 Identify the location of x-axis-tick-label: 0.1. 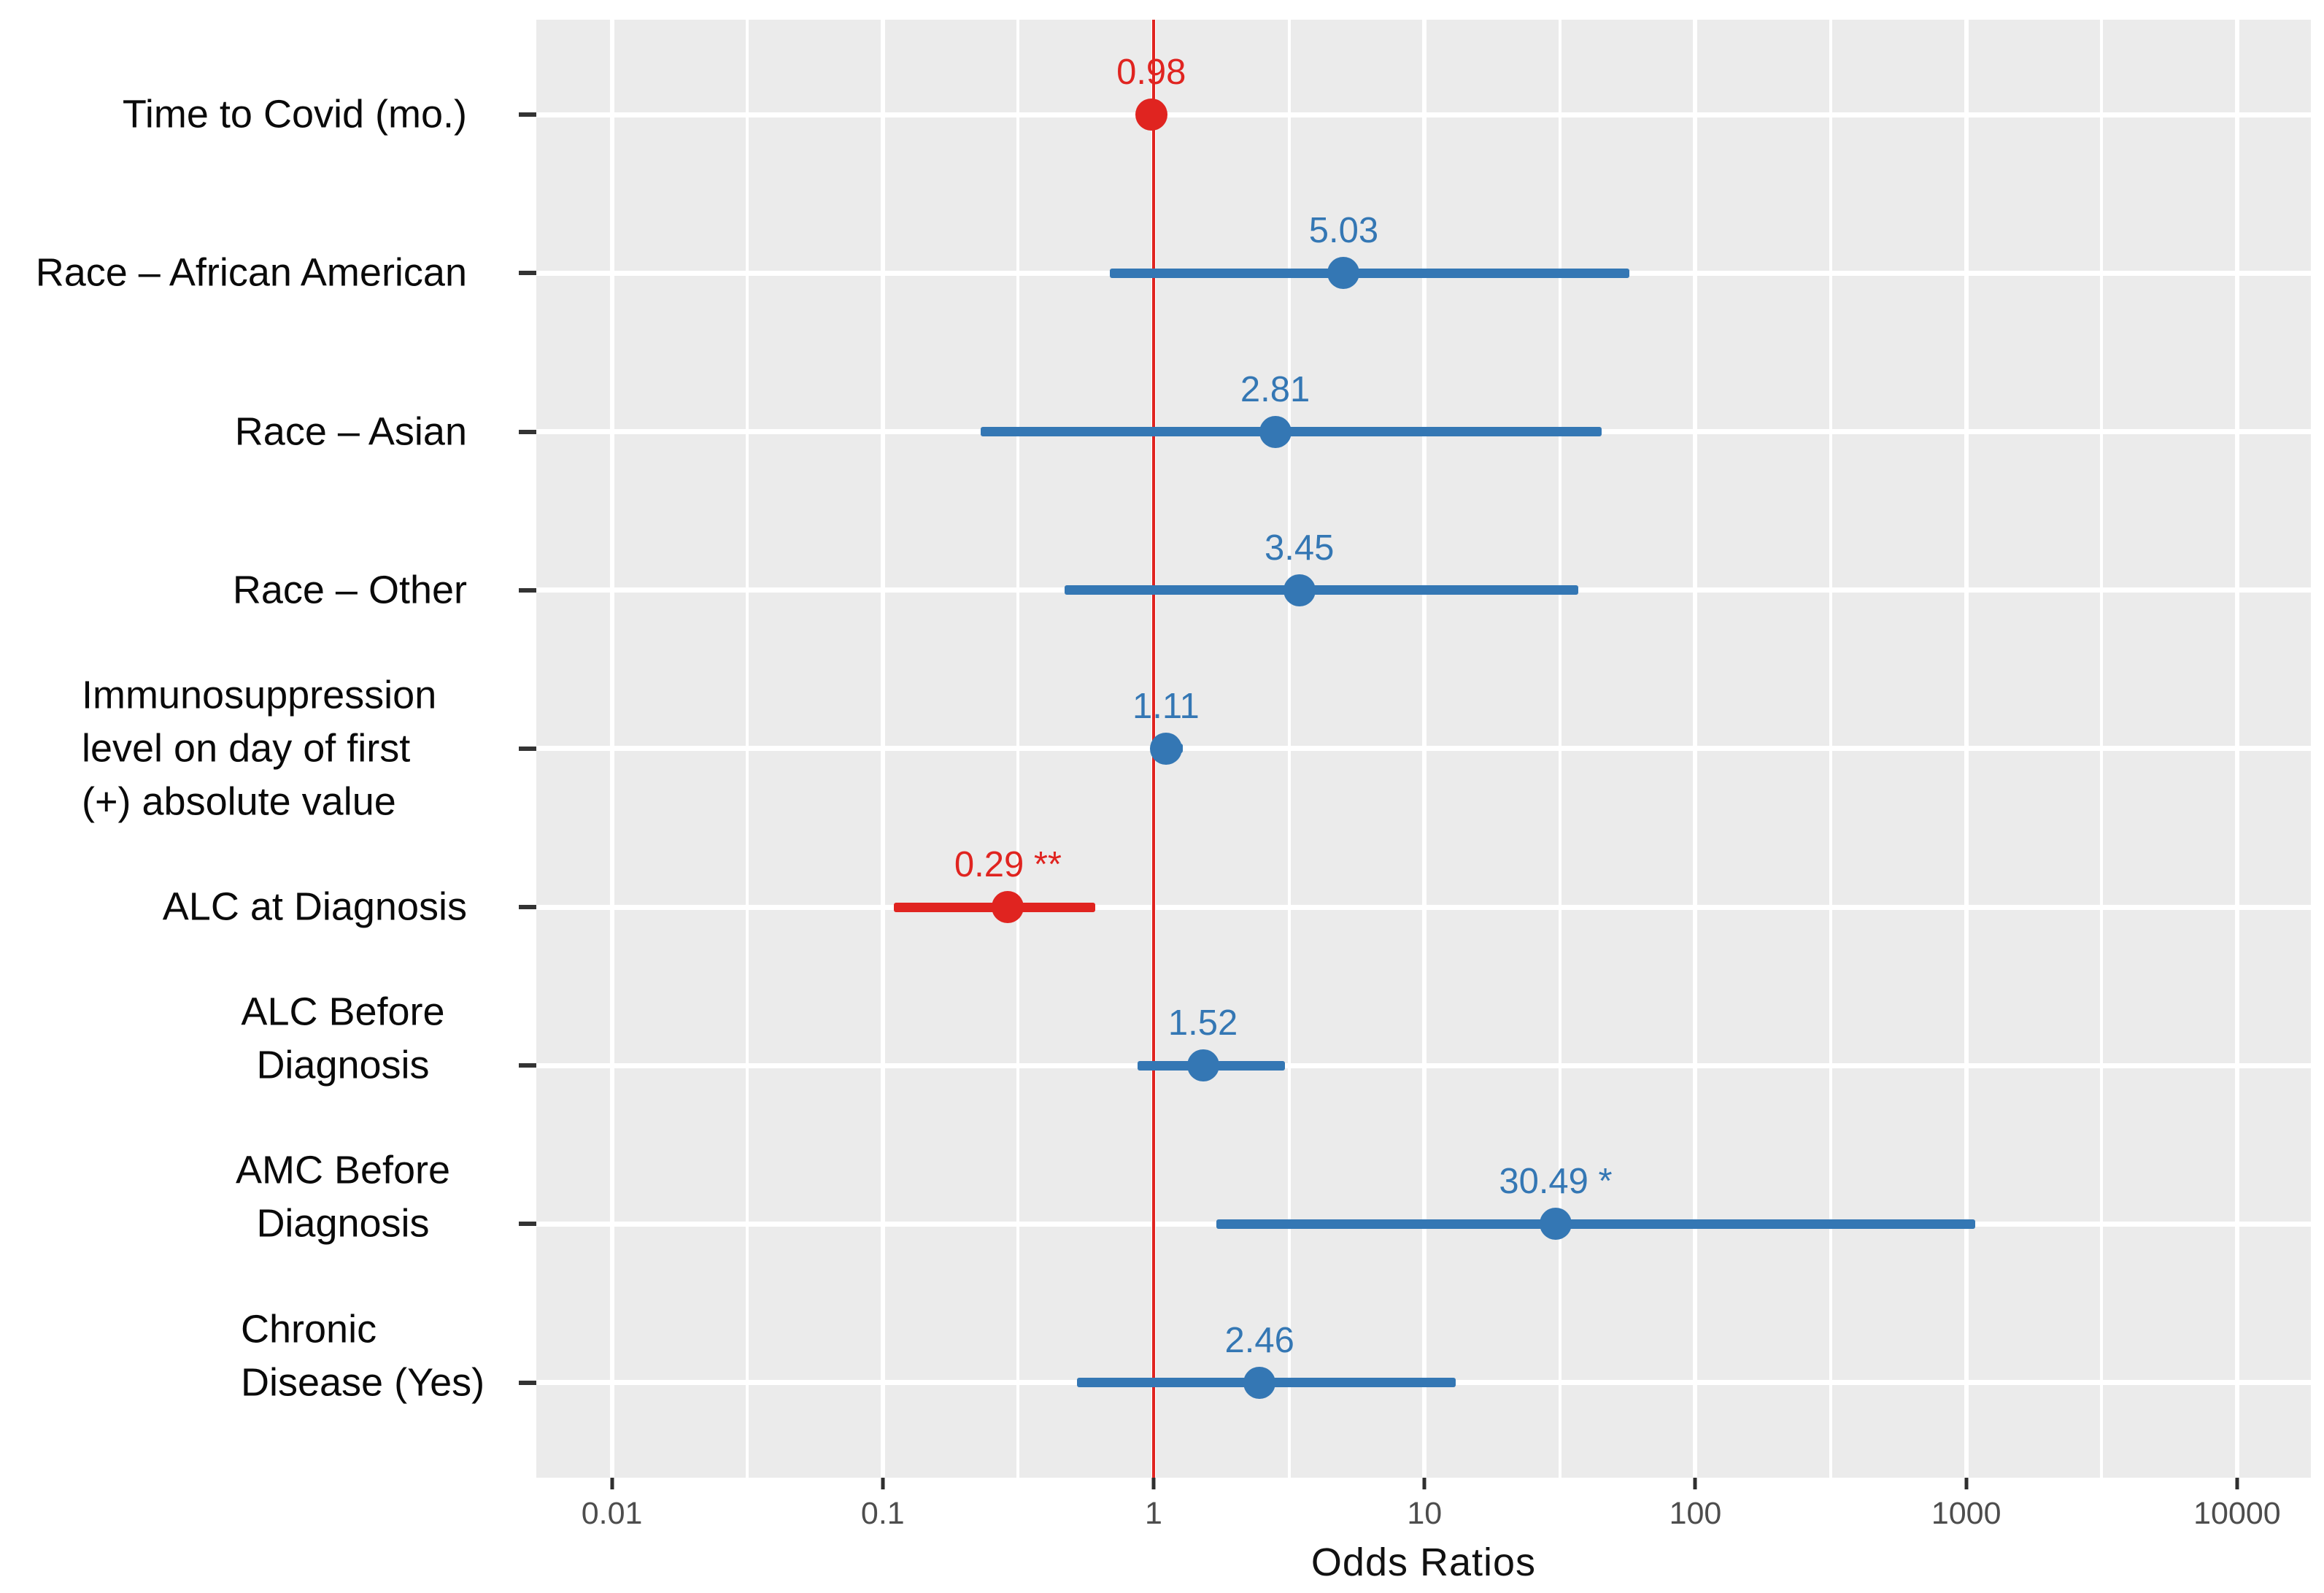
(882, 1513).